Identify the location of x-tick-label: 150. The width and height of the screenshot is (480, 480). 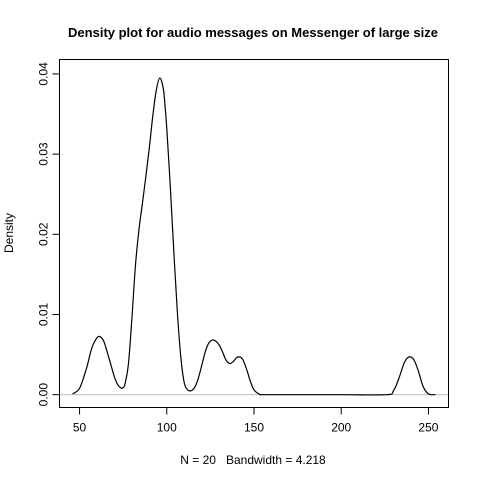
(254, 428).